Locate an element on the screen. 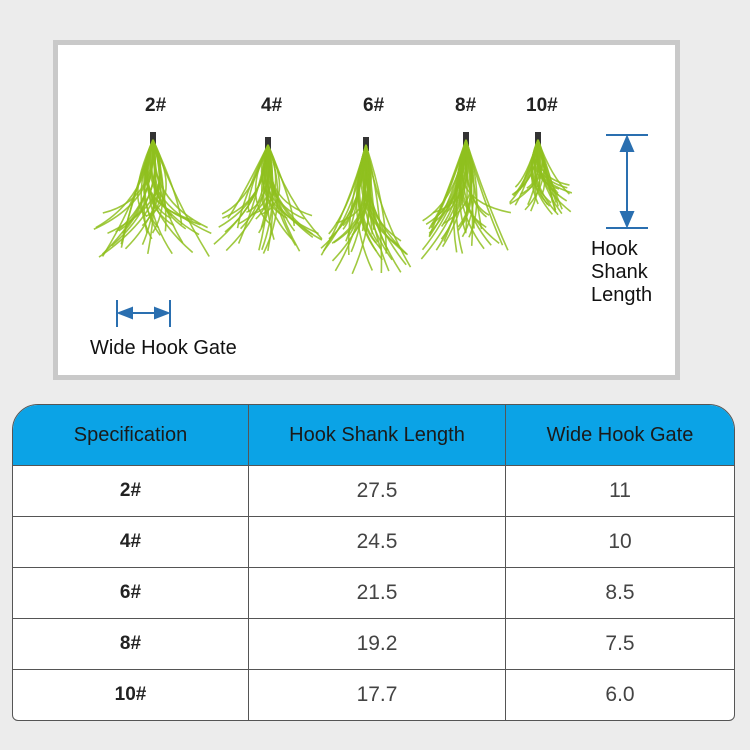 Image resolution: width=750 pixels, height=750 pixels. table-row: 8# 19.2 7.5 is located at coordinates (373, 644).